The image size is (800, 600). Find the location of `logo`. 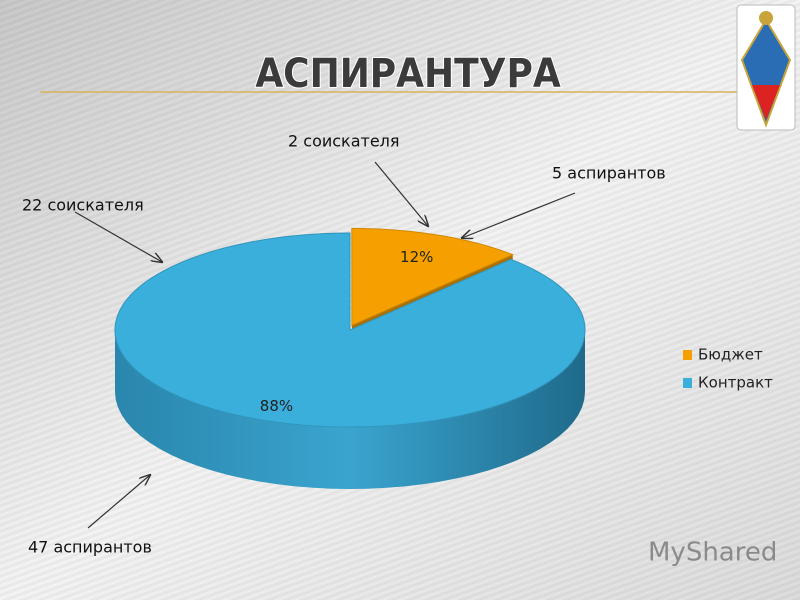

logo is located at coordinates (766, 67).